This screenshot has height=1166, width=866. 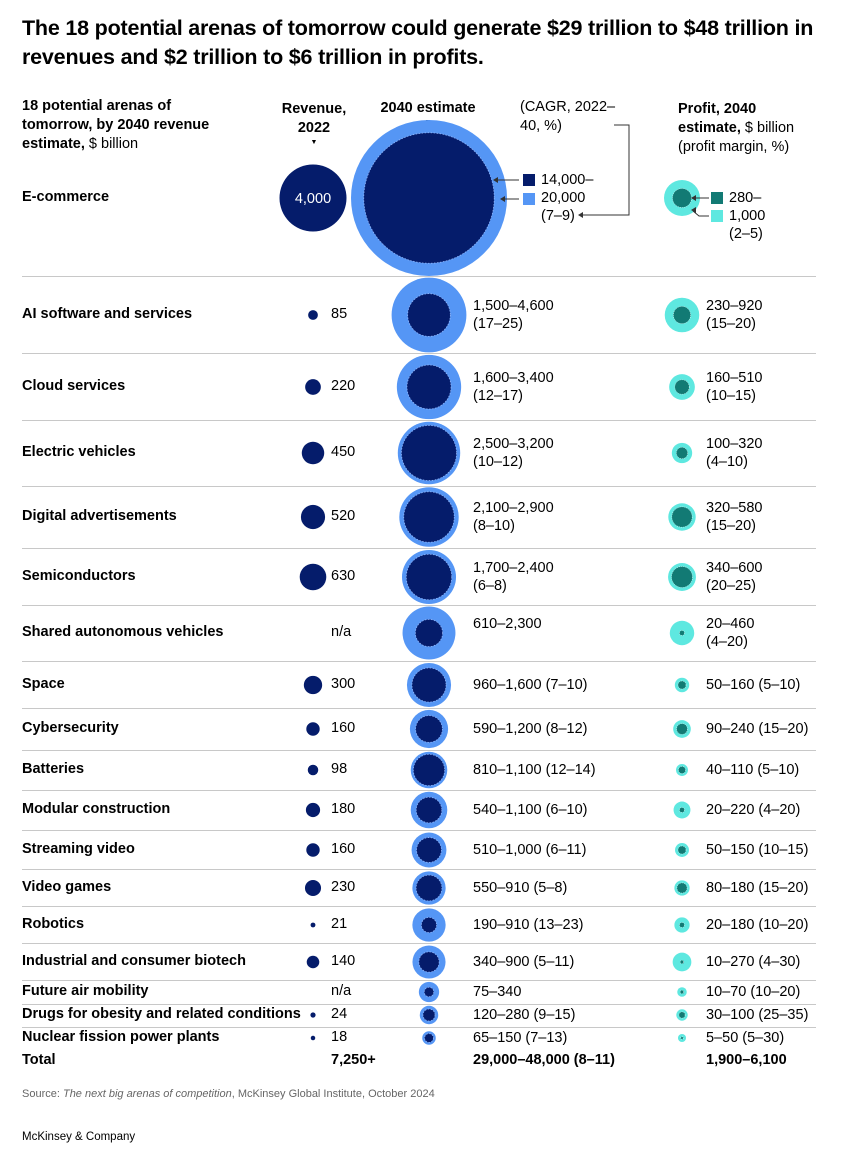 I want to click on profit-value: 90–240 (15–20), so click(x=757, y=729).